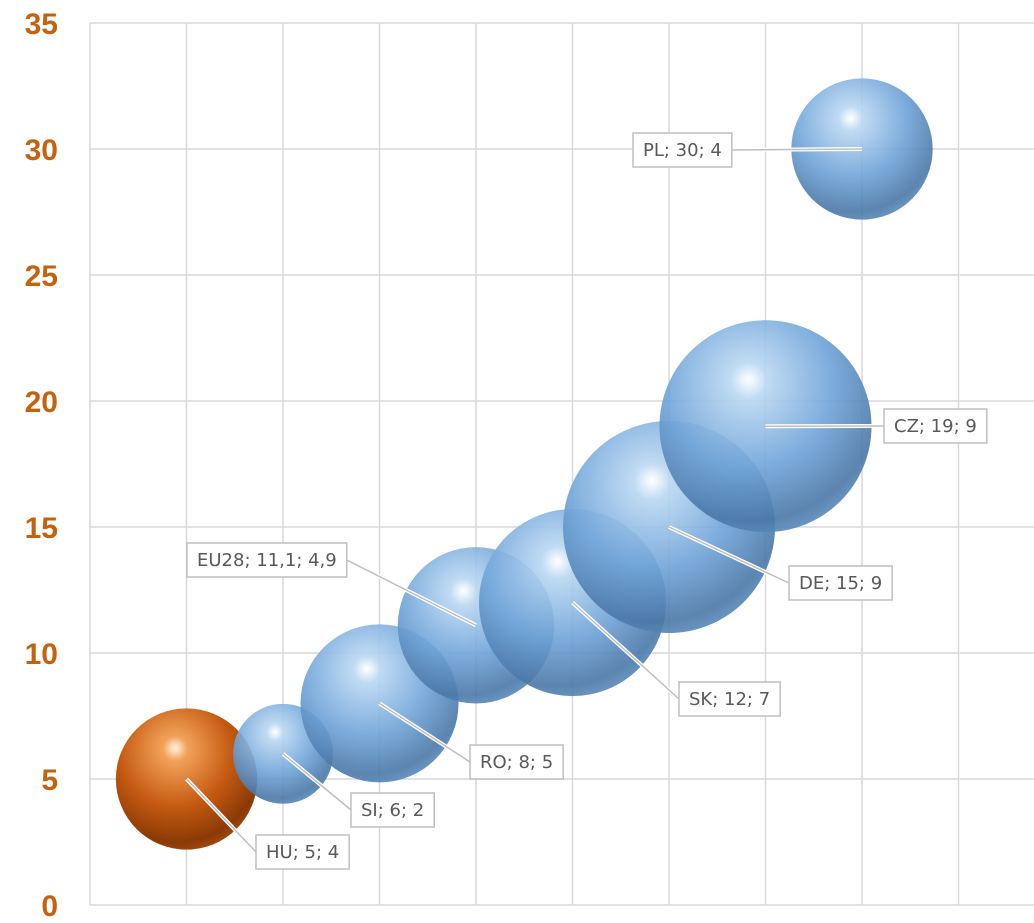 This screenshot has height=923, width=1034. Describe the element at coordinates (41, 150) in the screenshot. I see `y-tick-label: 30` at that location.